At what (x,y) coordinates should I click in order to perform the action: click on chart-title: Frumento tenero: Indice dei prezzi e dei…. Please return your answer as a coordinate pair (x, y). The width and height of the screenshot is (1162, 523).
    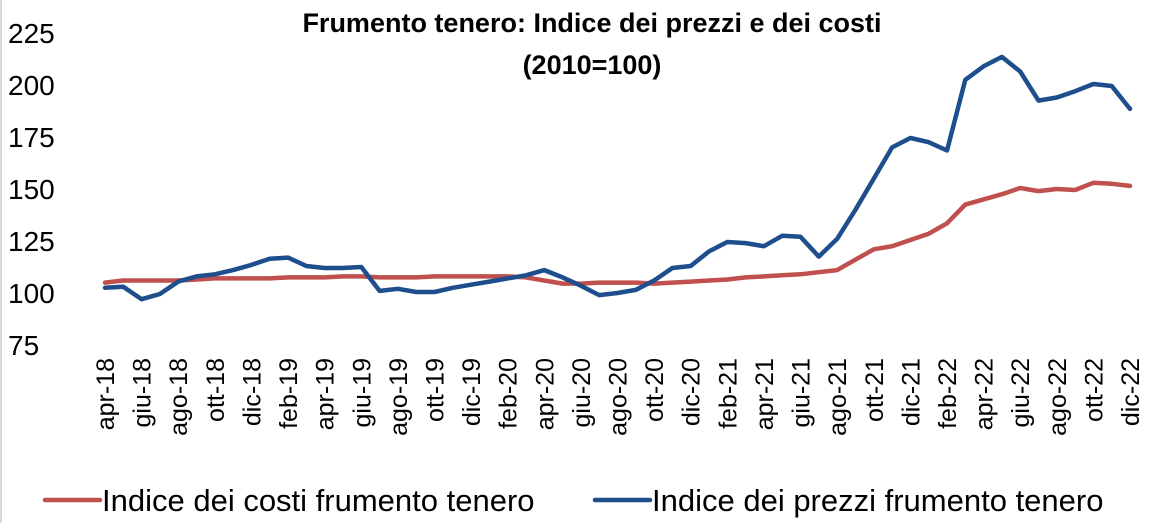
    Looking at the image, I should click on (591, 23).